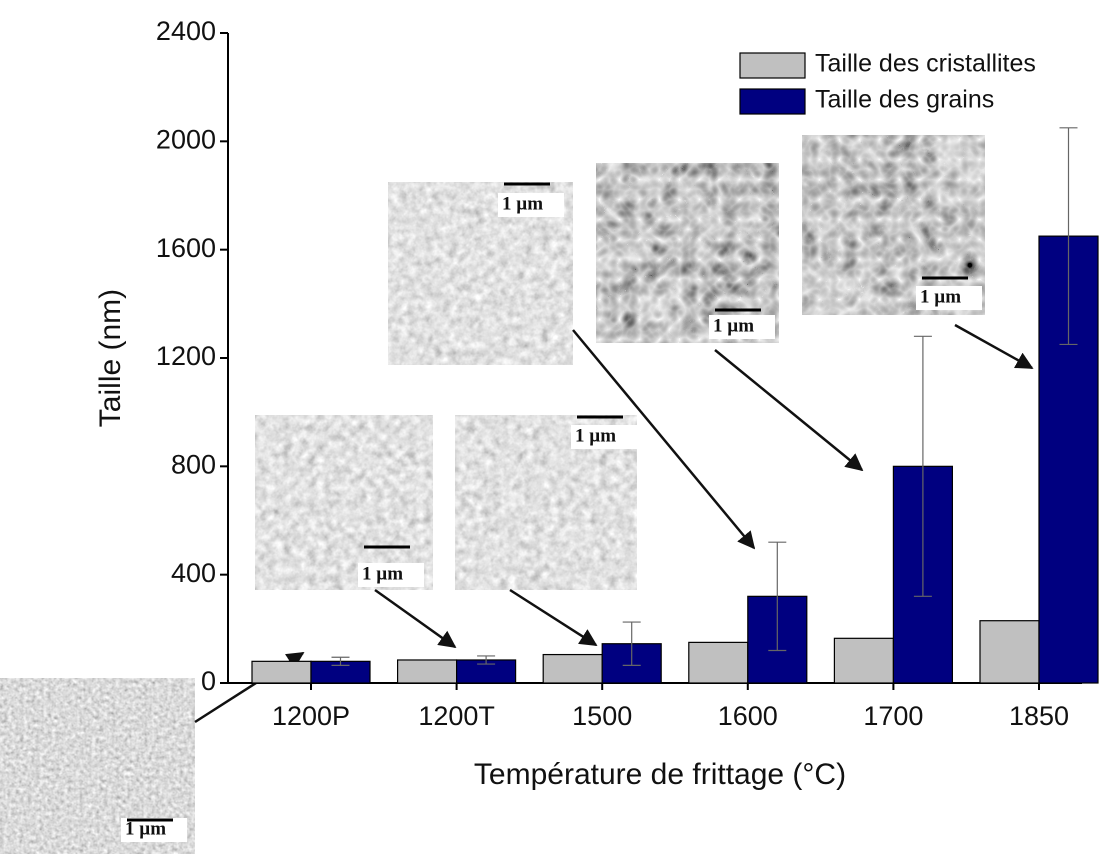 The width and height of the screenshot is (1099, 854). What do you see at coordinates (193, 464) in the screenshot?
I see `y-tick-label: 800` at bounding box center [193, 464].